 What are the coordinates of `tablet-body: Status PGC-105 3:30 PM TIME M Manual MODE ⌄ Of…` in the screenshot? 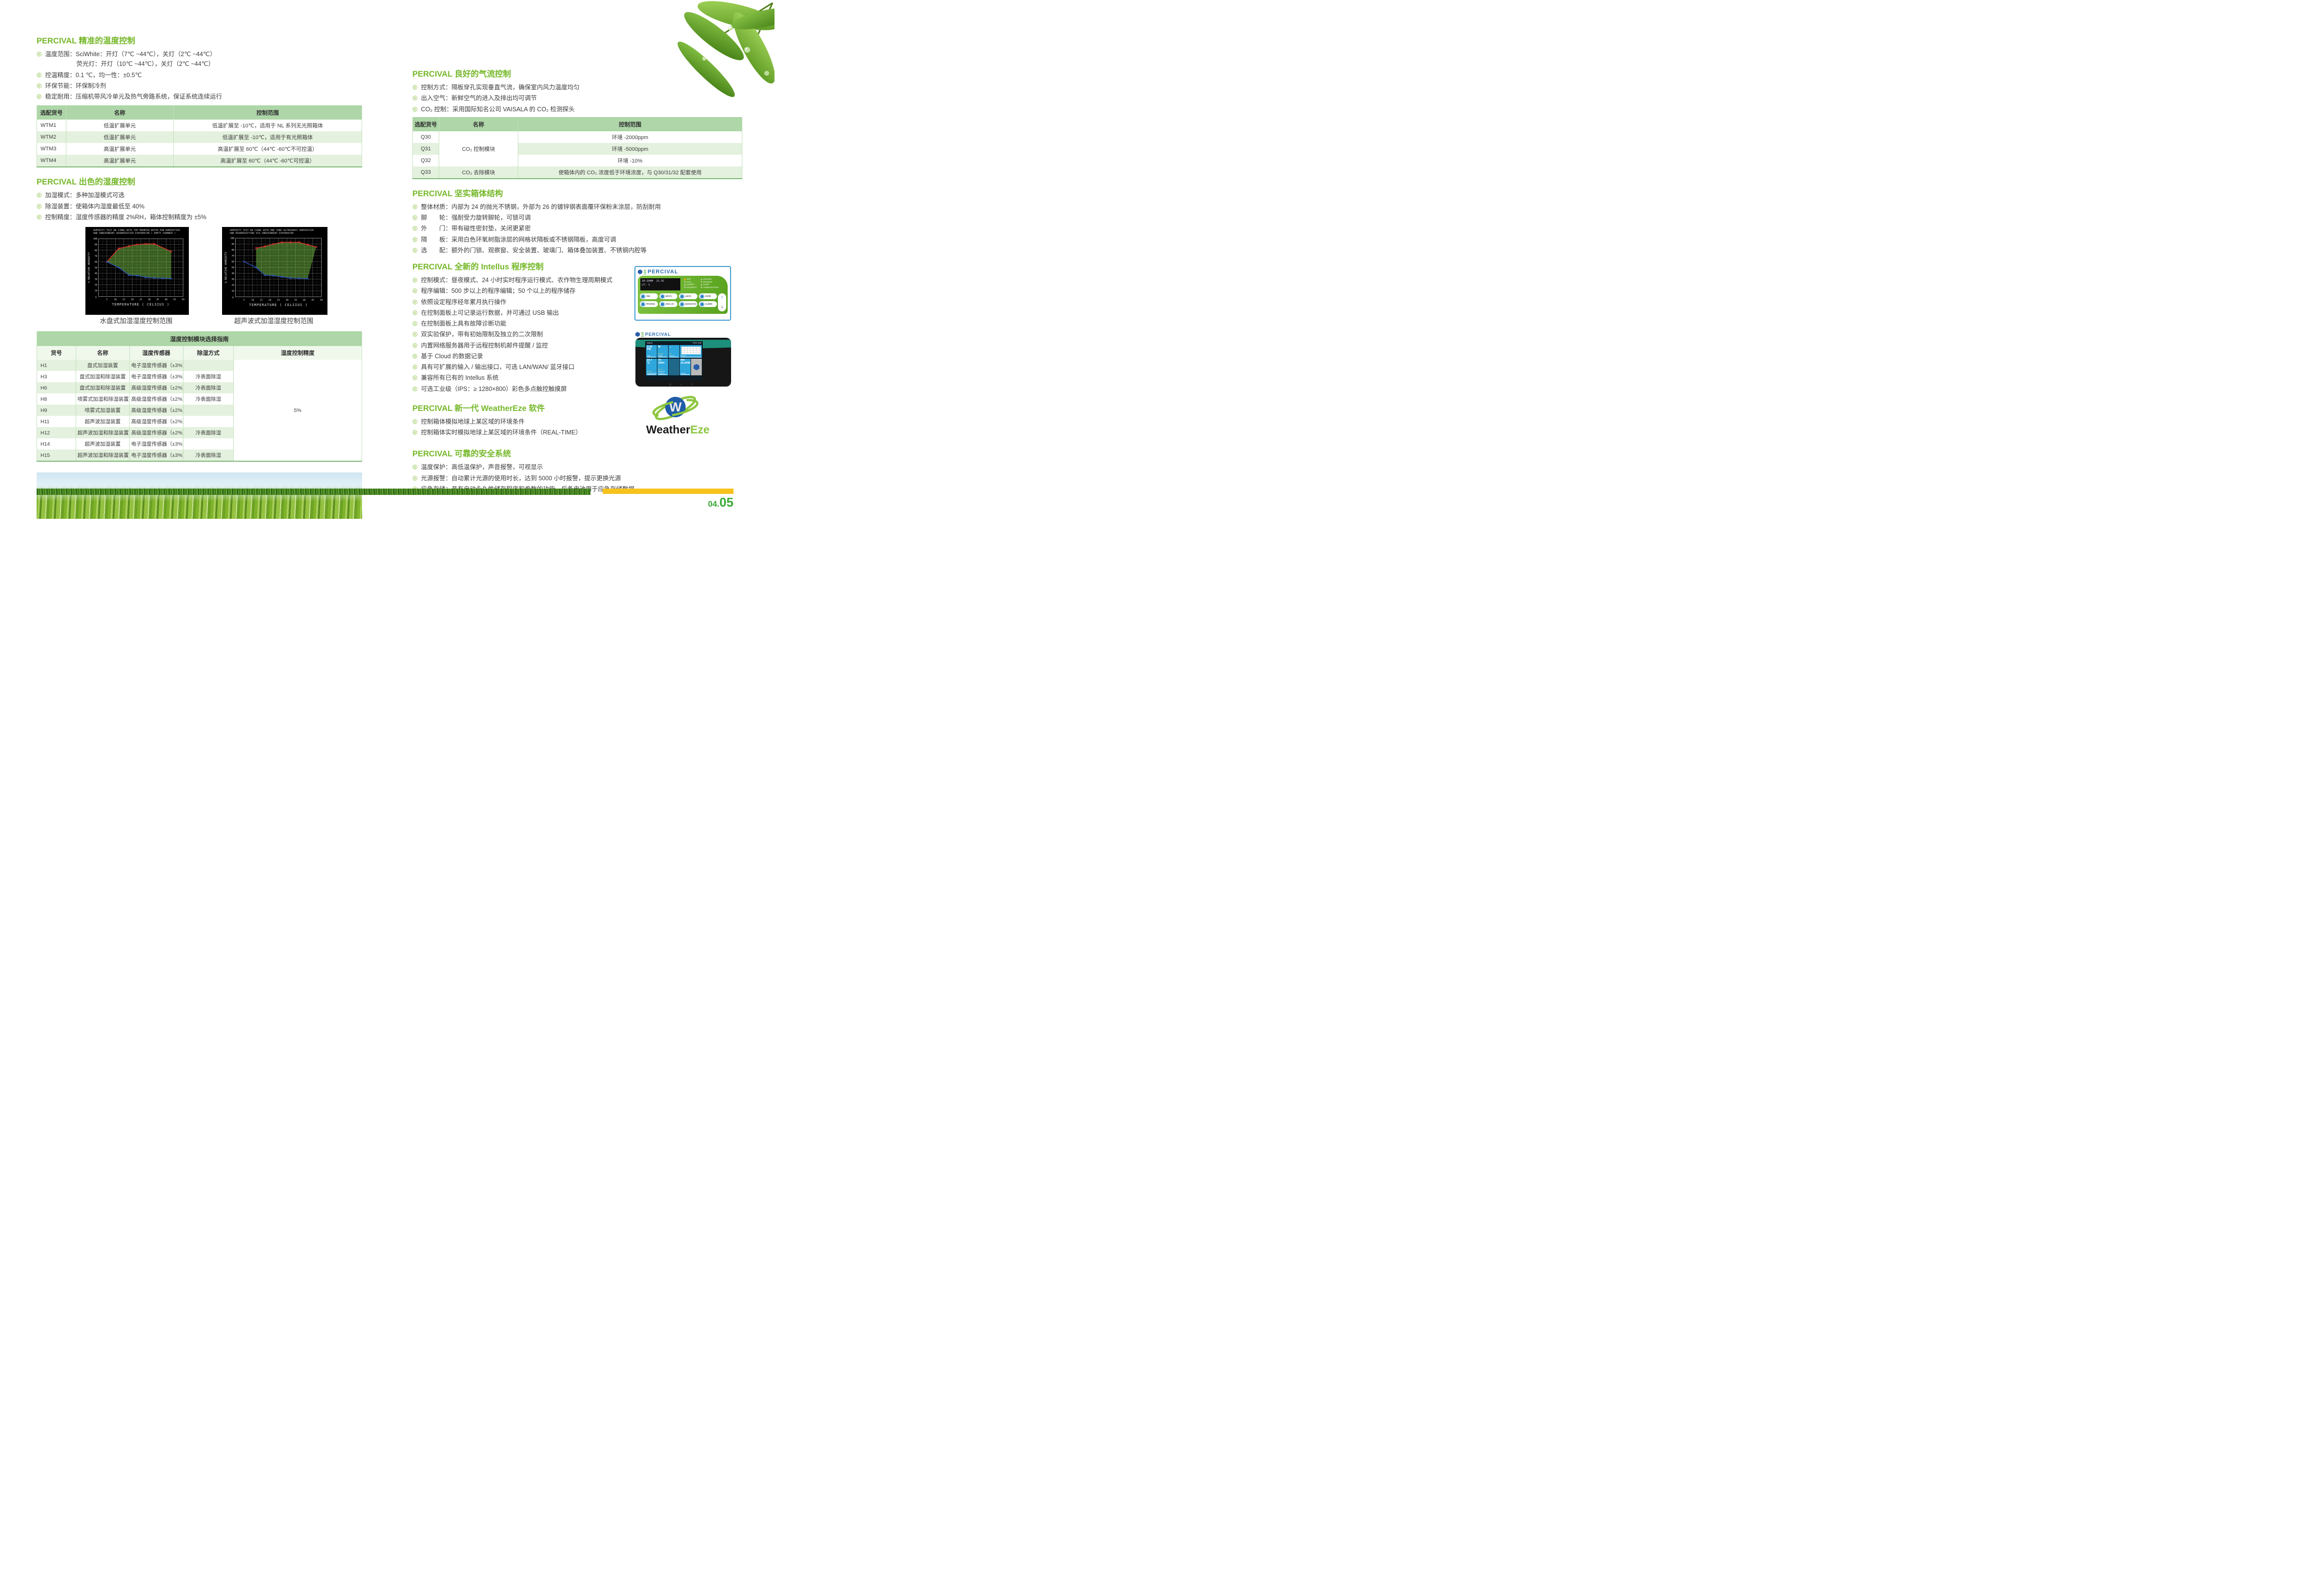 It's located at (683, 362).